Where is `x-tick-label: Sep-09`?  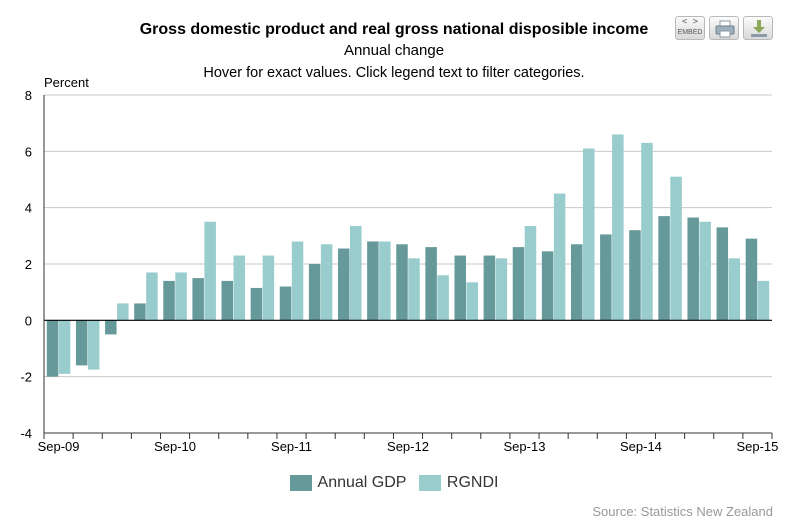
x-tick-label: Sep-09 is located at coordinates (59, 446).